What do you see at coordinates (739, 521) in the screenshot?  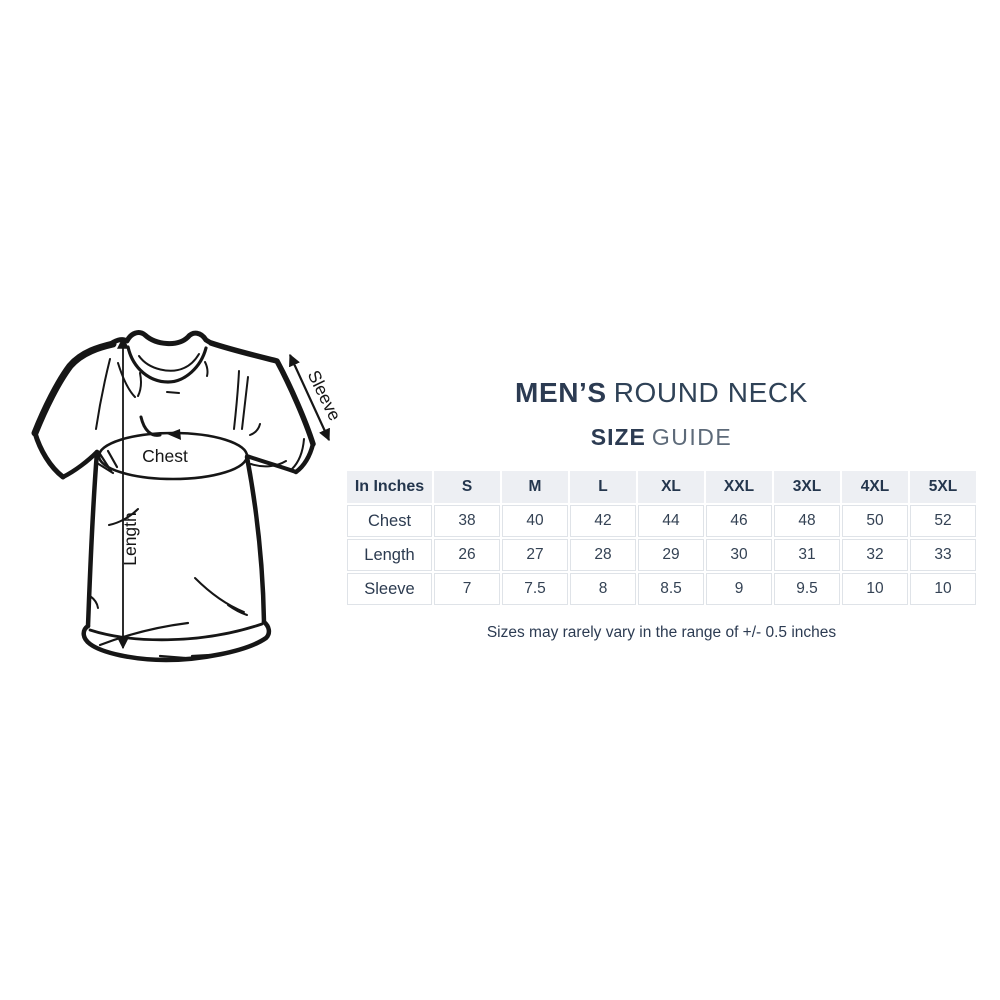 I see `size-cell: 46` at bounding box center [739, 521].